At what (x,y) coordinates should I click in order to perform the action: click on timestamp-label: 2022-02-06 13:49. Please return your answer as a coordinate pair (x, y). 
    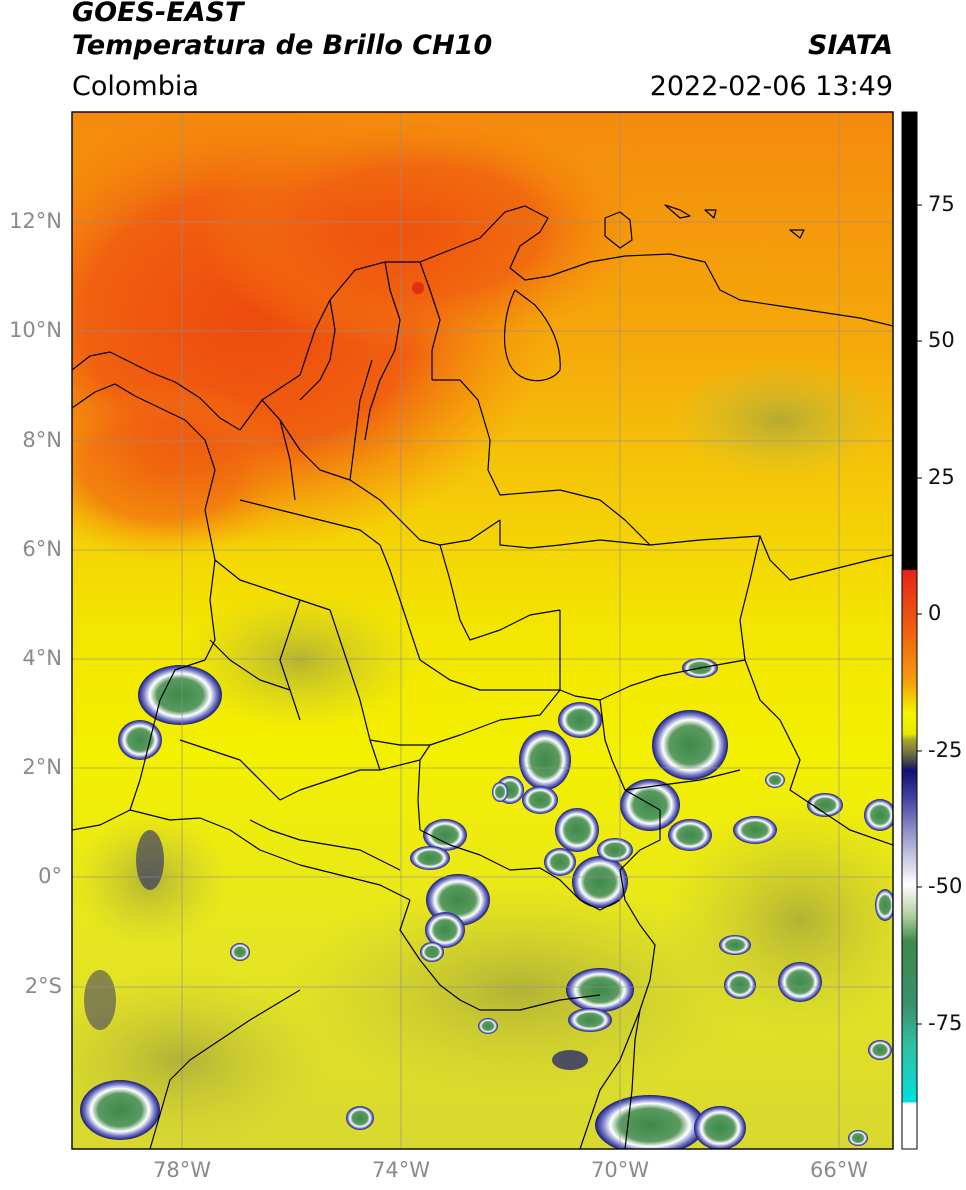
    Looking at the image, I should click on (771, 86).